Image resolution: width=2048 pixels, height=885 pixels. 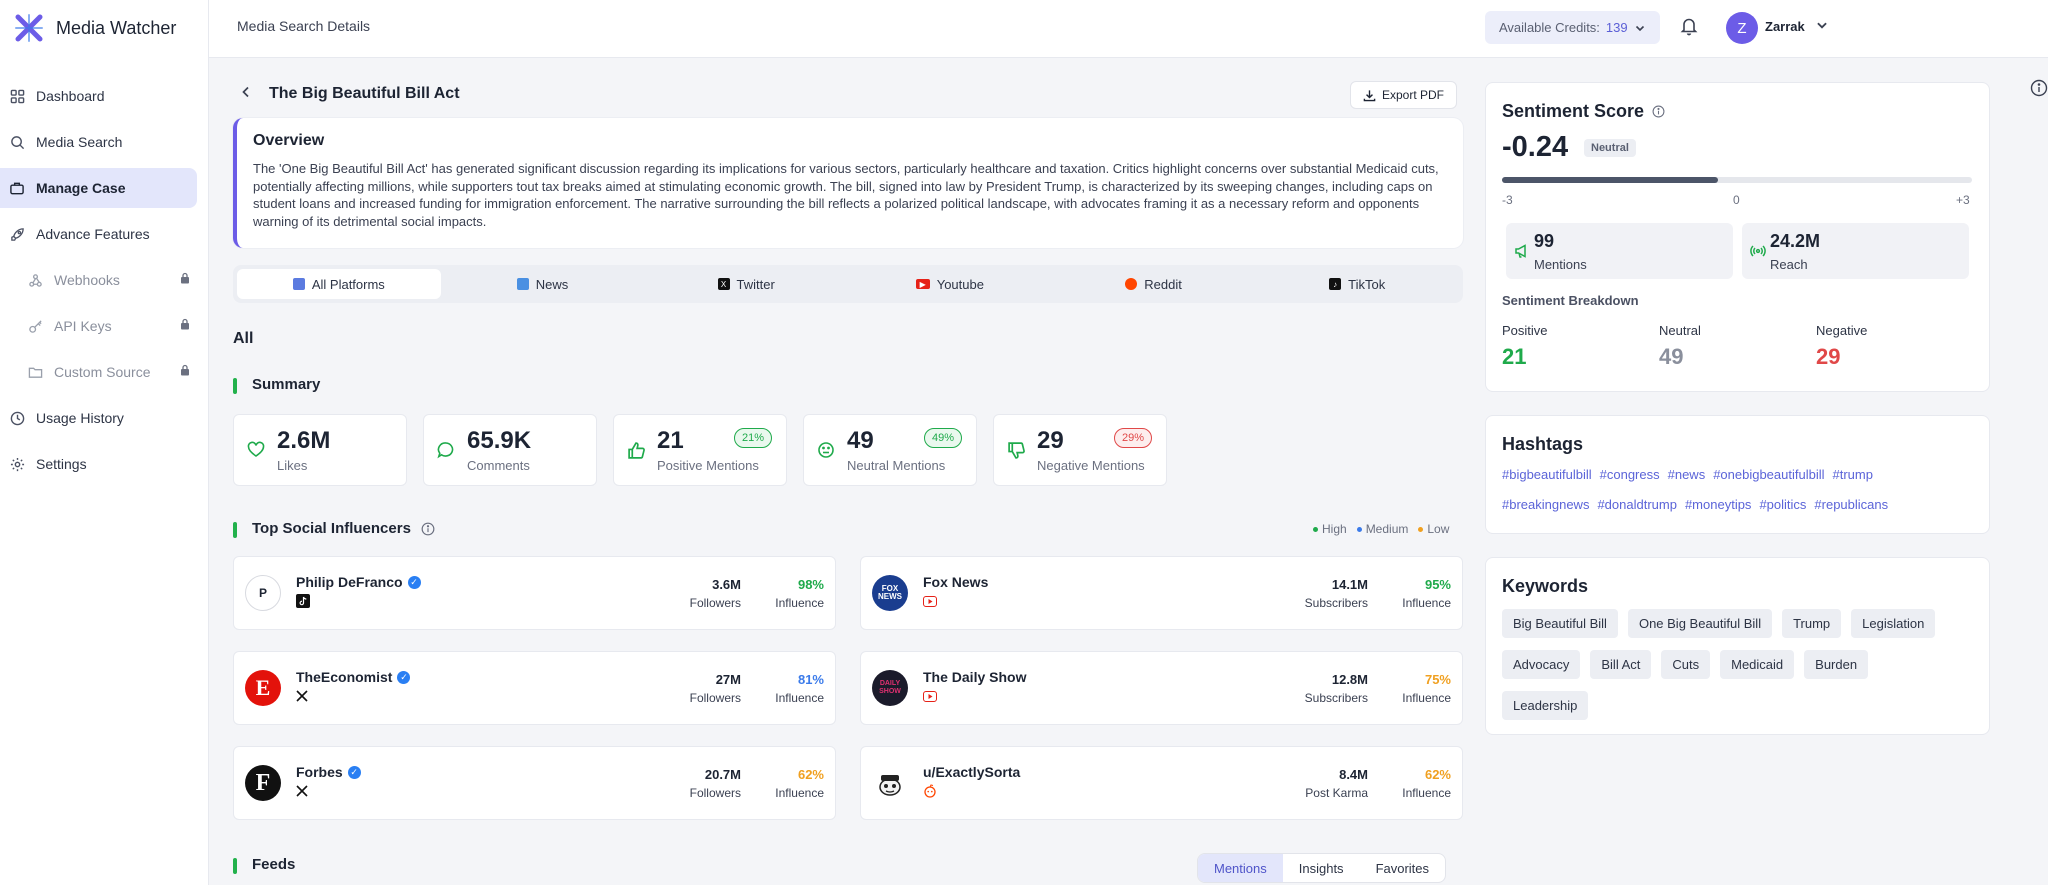 I want to click on legend-label: High, so click(x=1334, y=529).